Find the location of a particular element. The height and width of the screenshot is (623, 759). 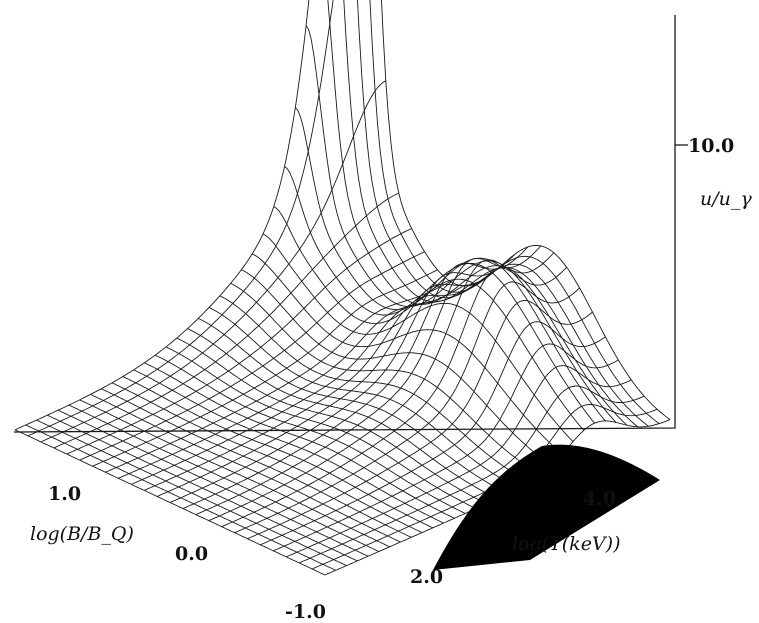

x-axis-label: log(B/B_Q) is located at coordinates (82, 534).